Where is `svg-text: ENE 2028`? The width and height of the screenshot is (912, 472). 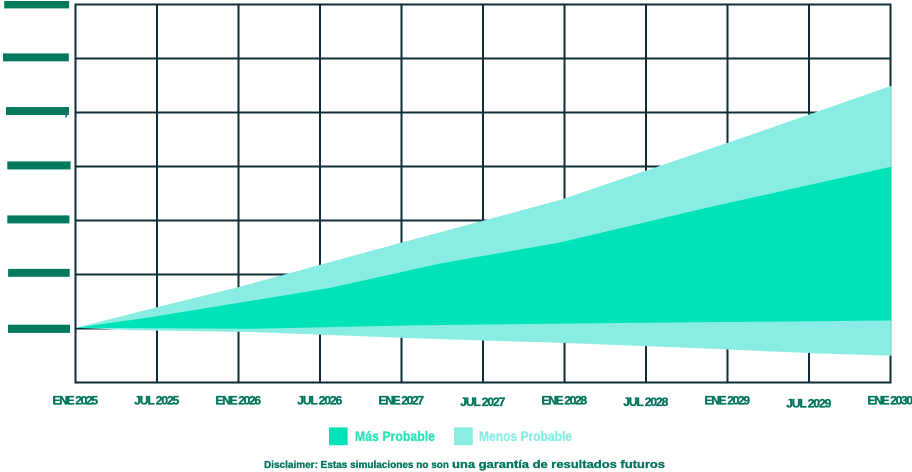 svg-text: ENE 2028 is located at coordinates (565, 401).